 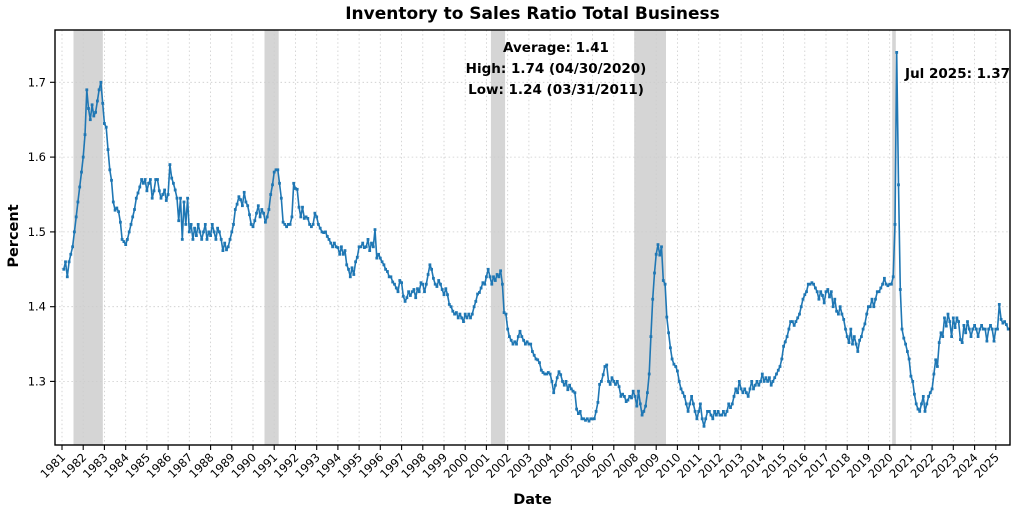 What do you see at coordinates (532, 14) in the screenshot?
I see `chart-title: Inventory to Sales Ratio Total Business` at bounding box center [532, 14].